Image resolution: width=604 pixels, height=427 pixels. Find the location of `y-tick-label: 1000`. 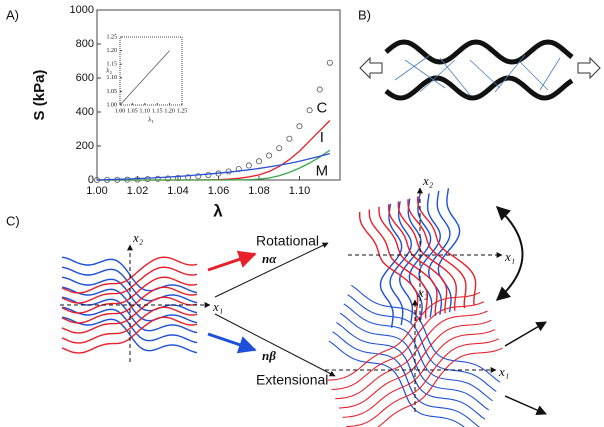

y-tick-label: 1000 is located at coordinates (82, 10).